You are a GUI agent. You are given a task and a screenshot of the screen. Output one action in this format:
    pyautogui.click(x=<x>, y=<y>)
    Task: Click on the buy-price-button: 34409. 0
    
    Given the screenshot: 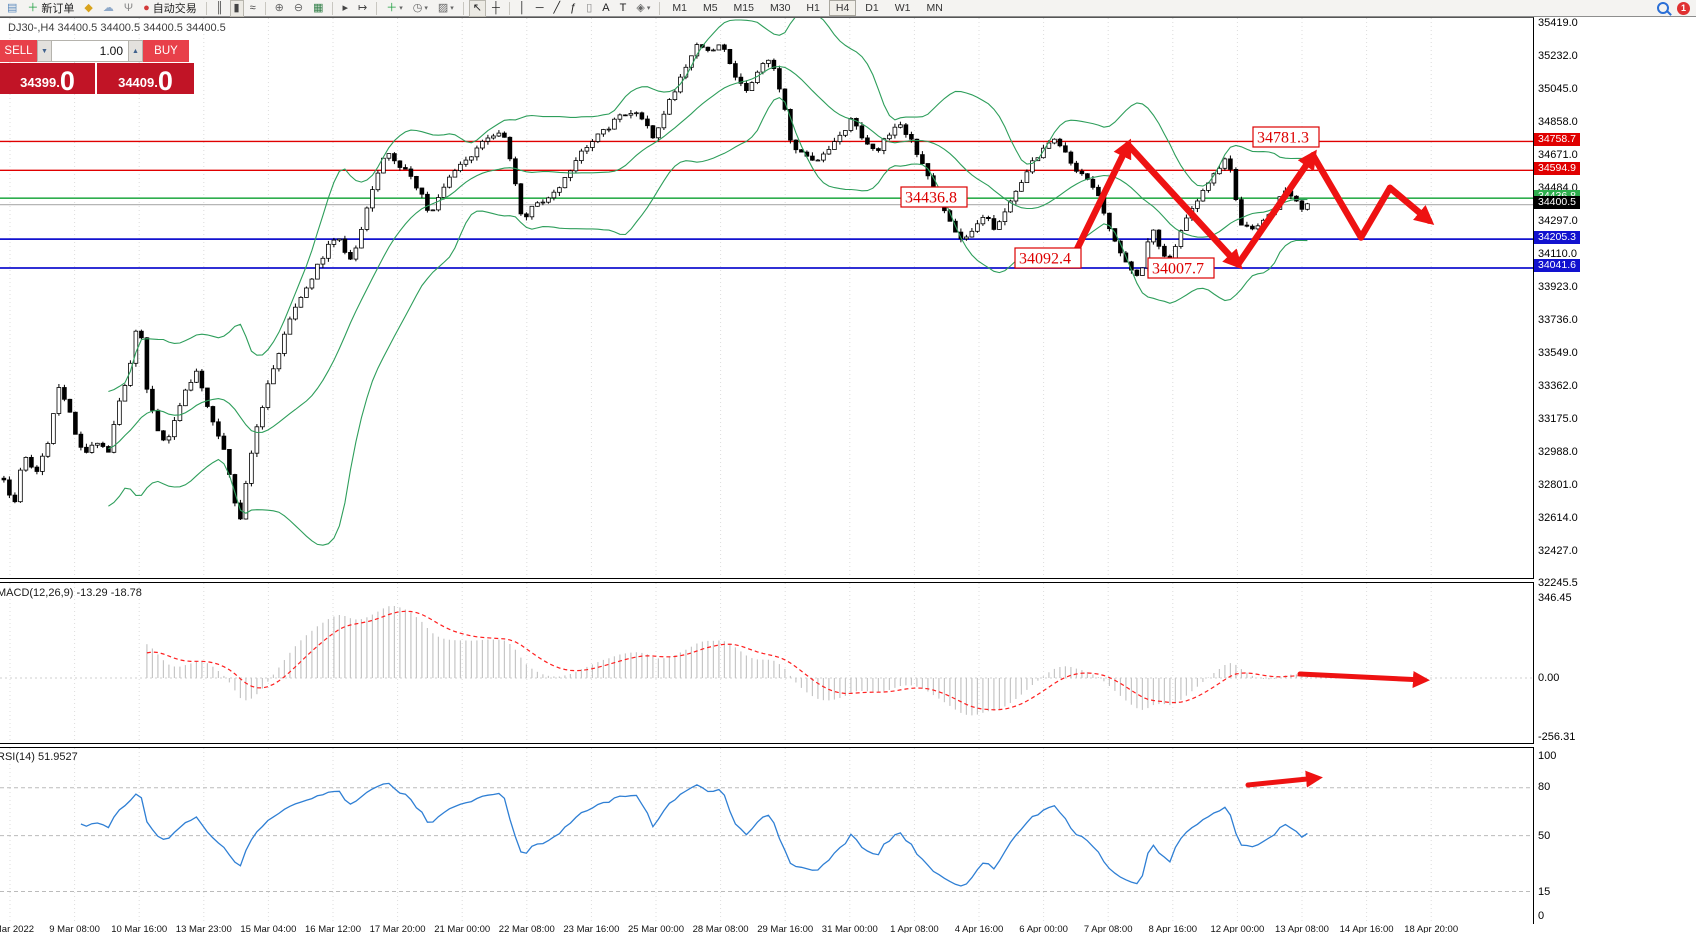 What is the action you would take?
    pyautogui.click(x=145, y=79)
    